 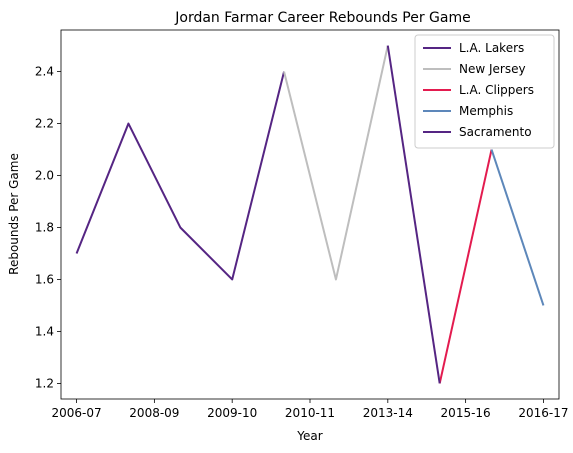 I want to click on chart-title: Jordan Farmar Career Rebounds Per Game, so click(x=322, y=18).